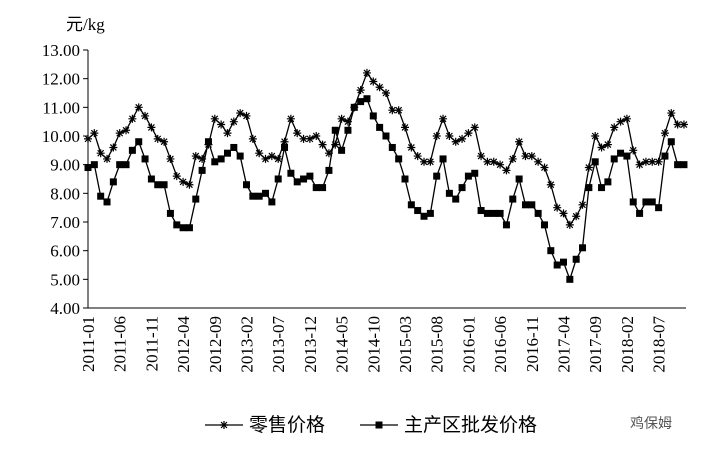 This screenshot has height=456, width=704. What do you see at coordinates (310, 344) in the screenshot?
I see `x-tick-label: 2013-12` at bounding box center [310, 344].